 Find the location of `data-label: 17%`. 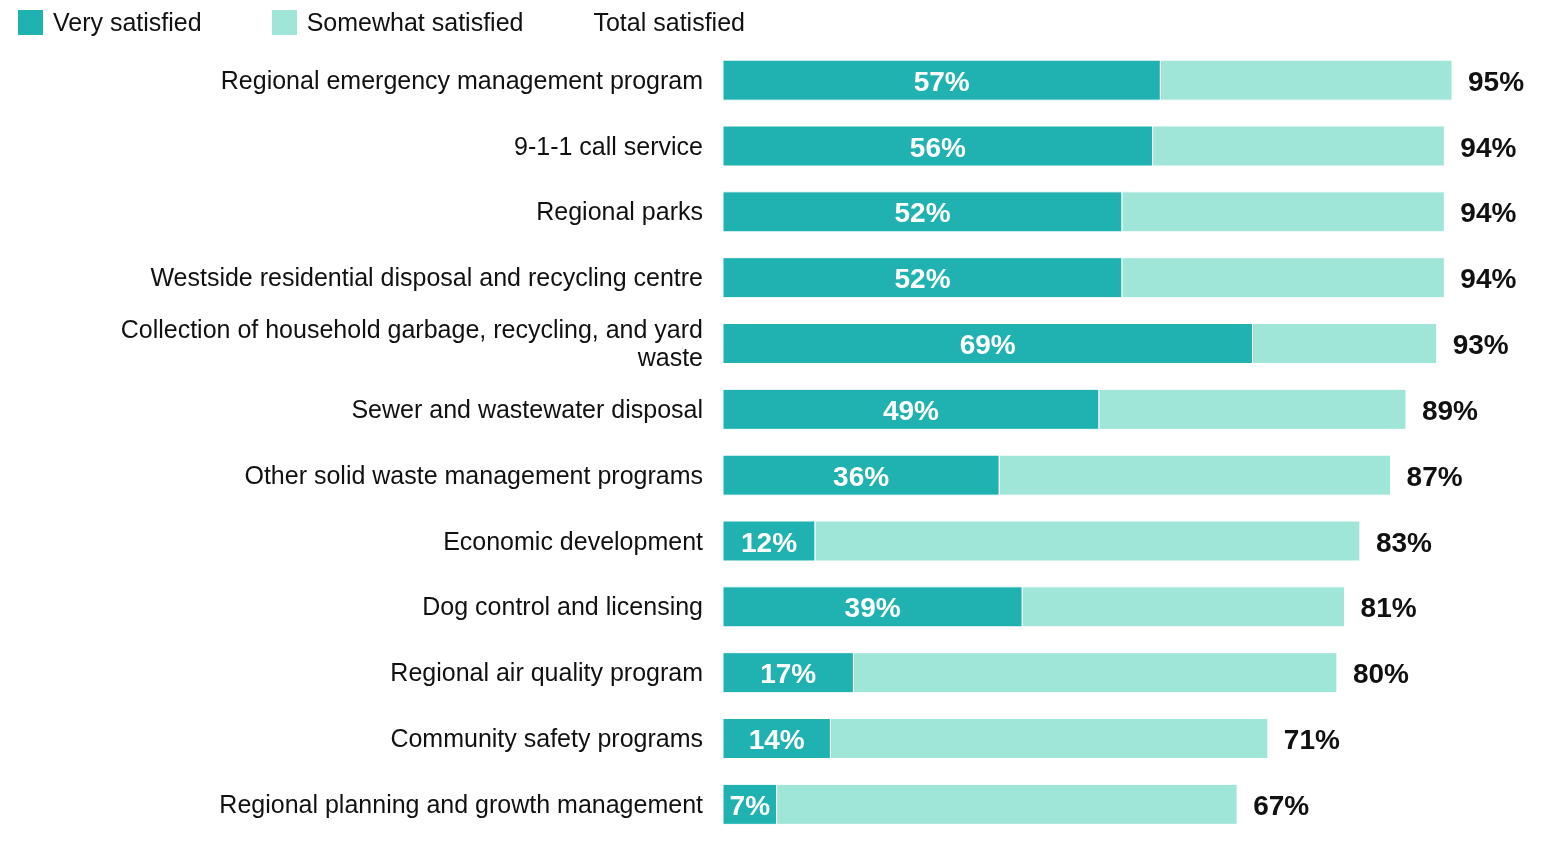

data-label: 17% is located at coordinates (788, 674).